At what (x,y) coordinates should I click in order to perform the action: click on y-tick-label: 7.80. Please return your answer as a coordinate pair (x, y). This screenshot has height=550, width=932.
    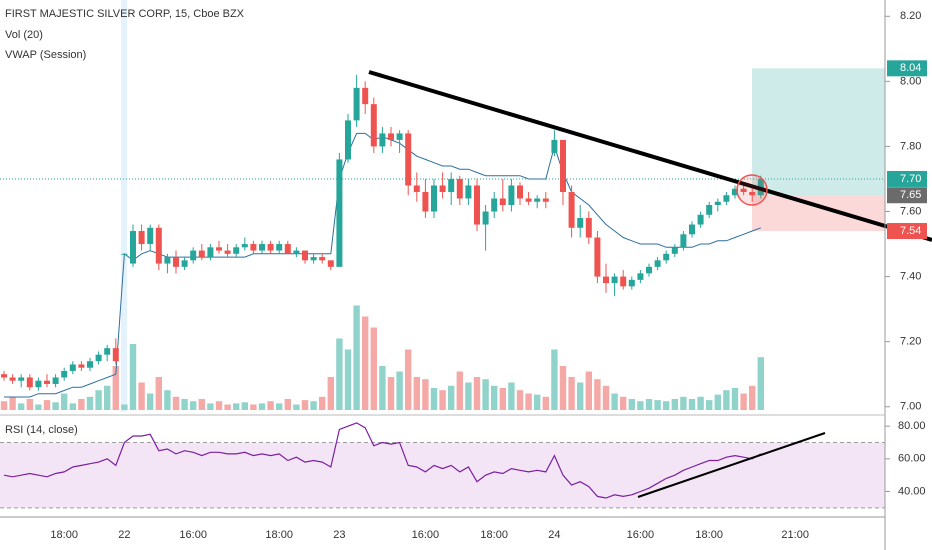
    Looking at the image, I should click on (910, 146).